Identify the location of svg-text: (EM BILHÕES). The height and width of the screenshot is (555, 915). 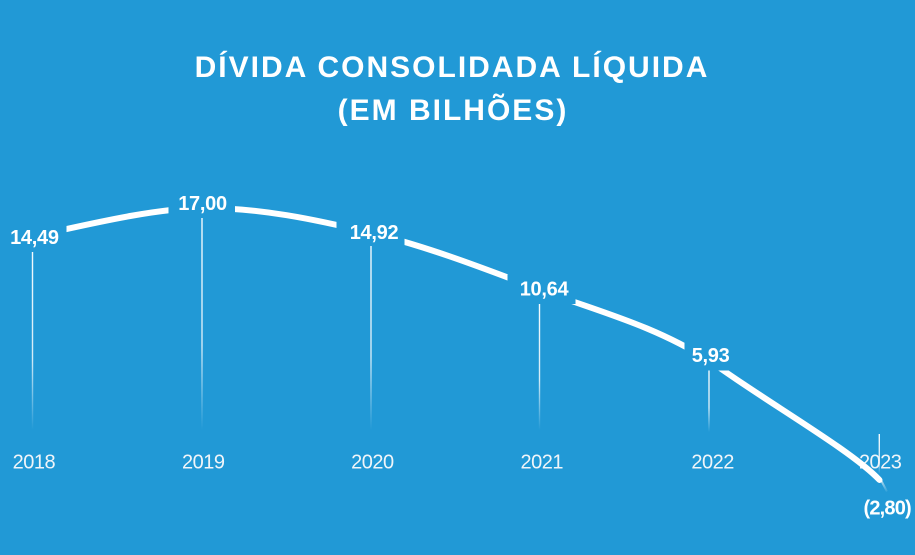
(453, 110).